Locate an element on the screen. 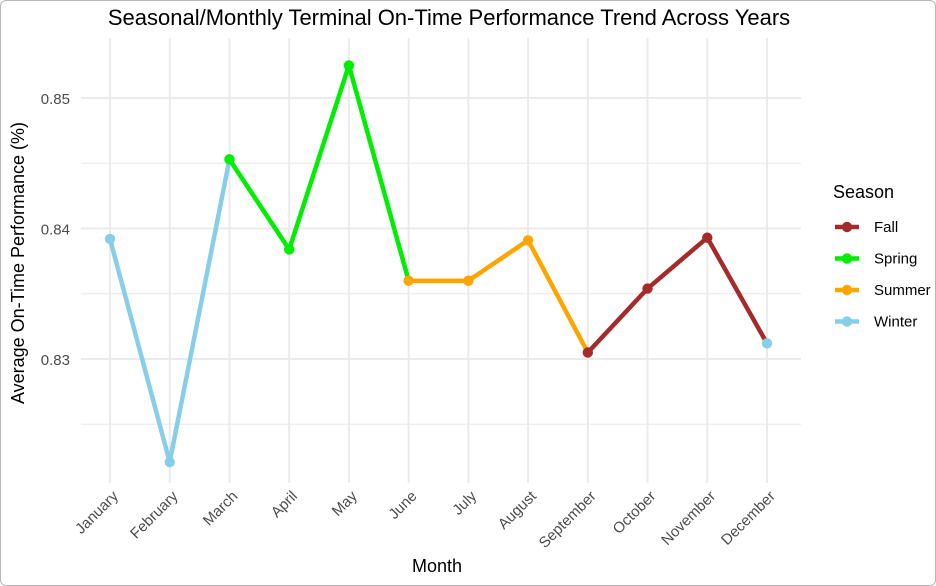 Image resolution: width=936 pixels, height=586 pixels. legend-label: Summer is located at coordinates (902, 290).